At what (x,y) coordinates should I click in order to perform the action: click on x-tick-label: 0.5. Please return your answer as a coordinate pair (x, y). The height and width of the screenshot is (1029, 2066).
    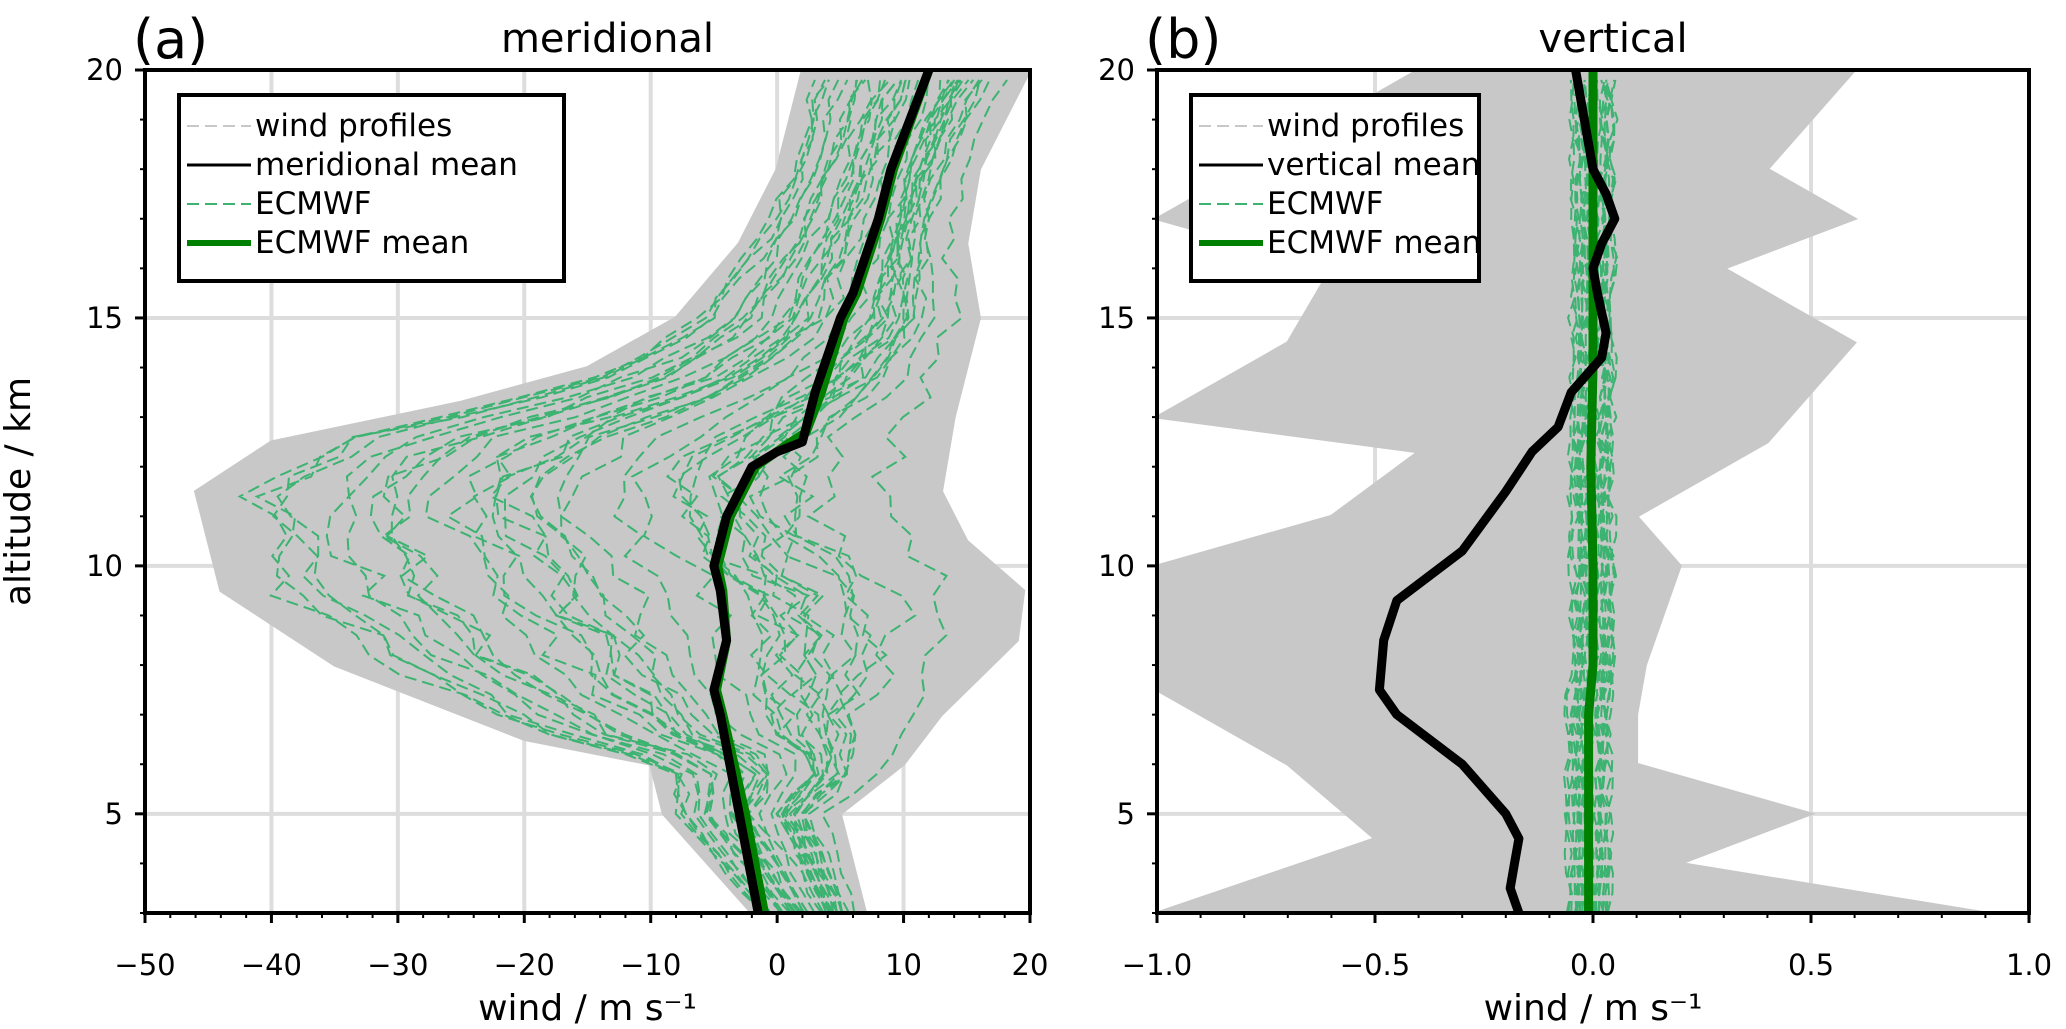
    Looking at the image, I should click on (1811, 965).